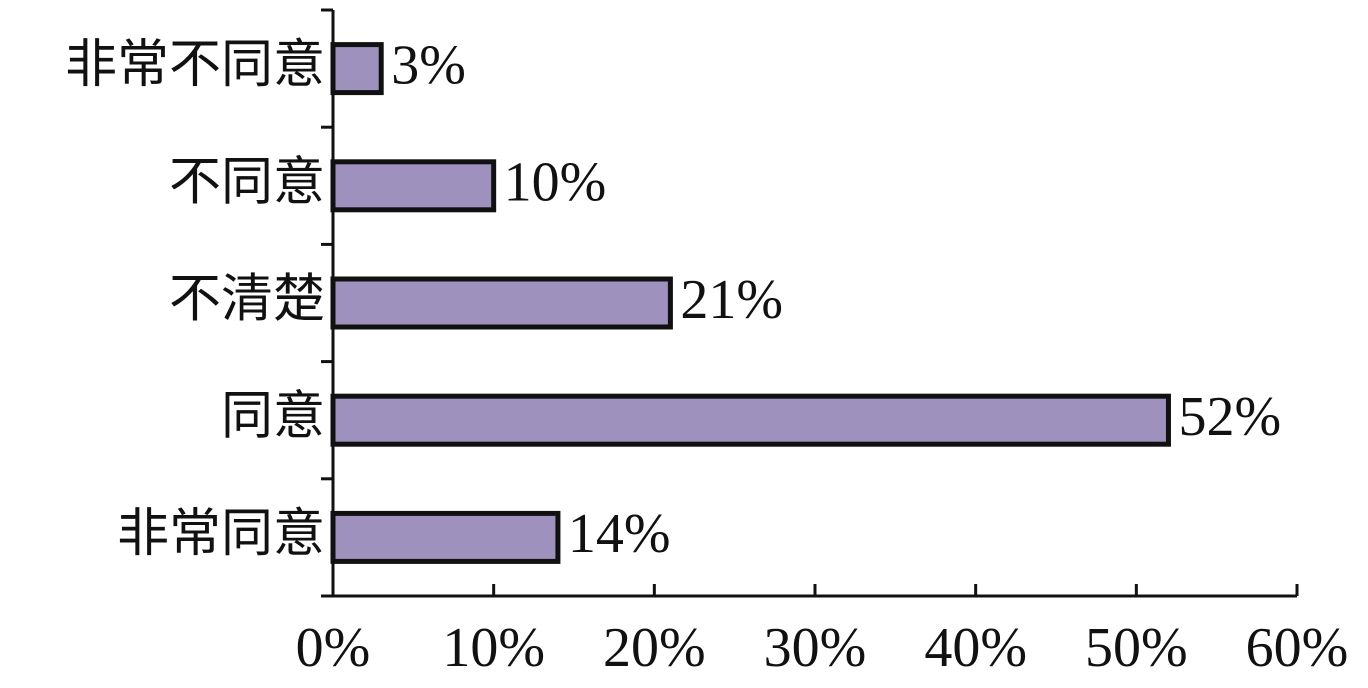 This screenshot has width=1368, height=688. What do you see at coordinates (247, 300) in the screenshot?
I see `category-label-3: 不清楚` at bounding box center [247, 300].